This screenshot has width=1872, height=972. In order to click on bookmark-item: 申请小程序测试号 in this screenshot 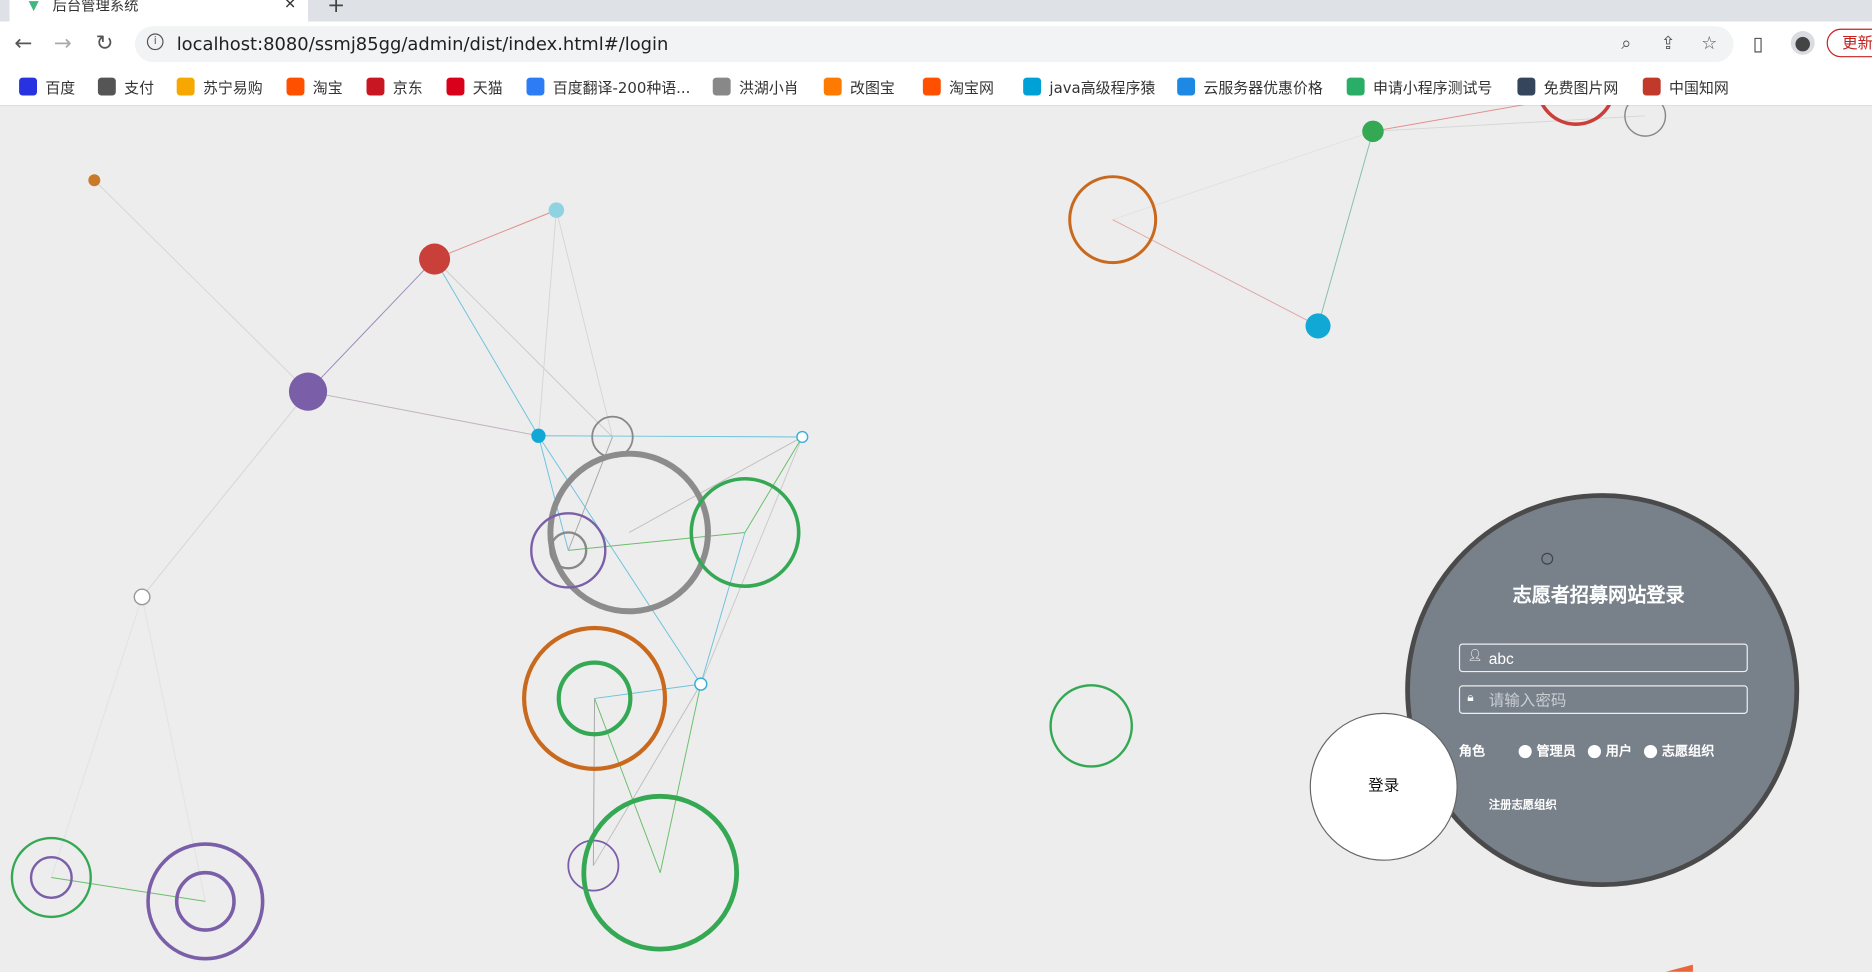, I will do `click(1419, 86)`.